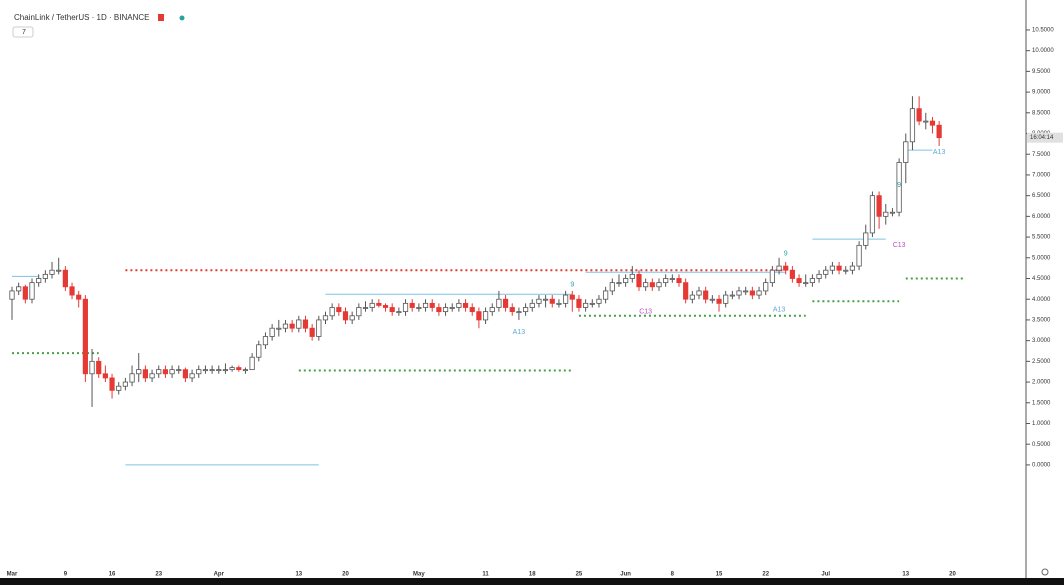  What do you see at coordinates (1041, 196) in the screenshot?
I see `y-tick-label: 6.5000` at bounding box center [1041, 196].